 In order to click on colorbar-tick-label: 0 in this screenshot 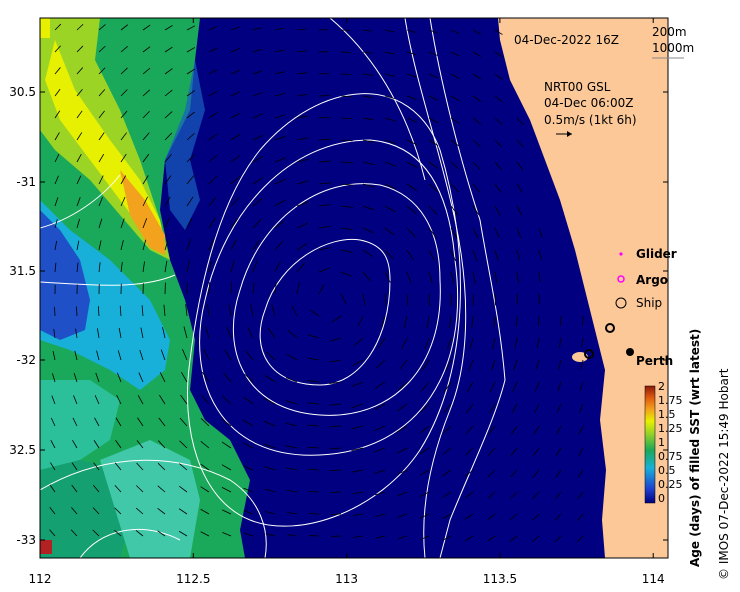, I will do `click(661, 498)`.